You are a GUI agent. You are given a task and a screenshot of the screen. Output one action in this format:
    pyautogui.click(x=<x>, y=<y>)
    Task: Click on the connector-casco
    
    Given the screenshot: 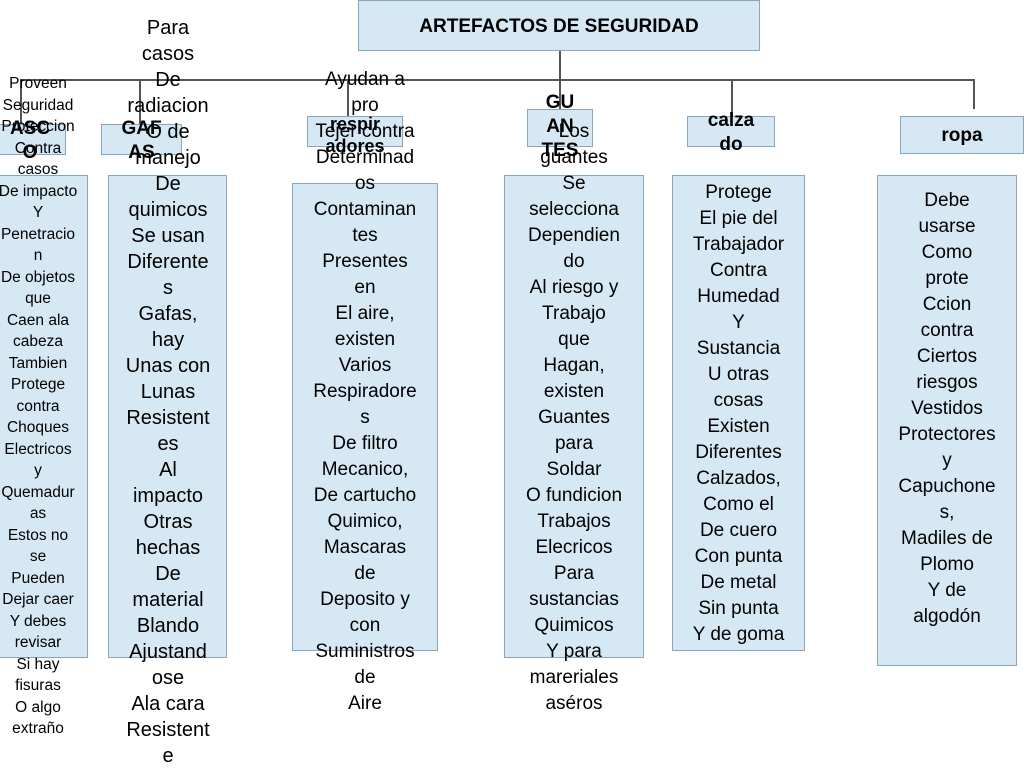 What is the action you would take?
    pyautogui.click(x=21, y=102)
    